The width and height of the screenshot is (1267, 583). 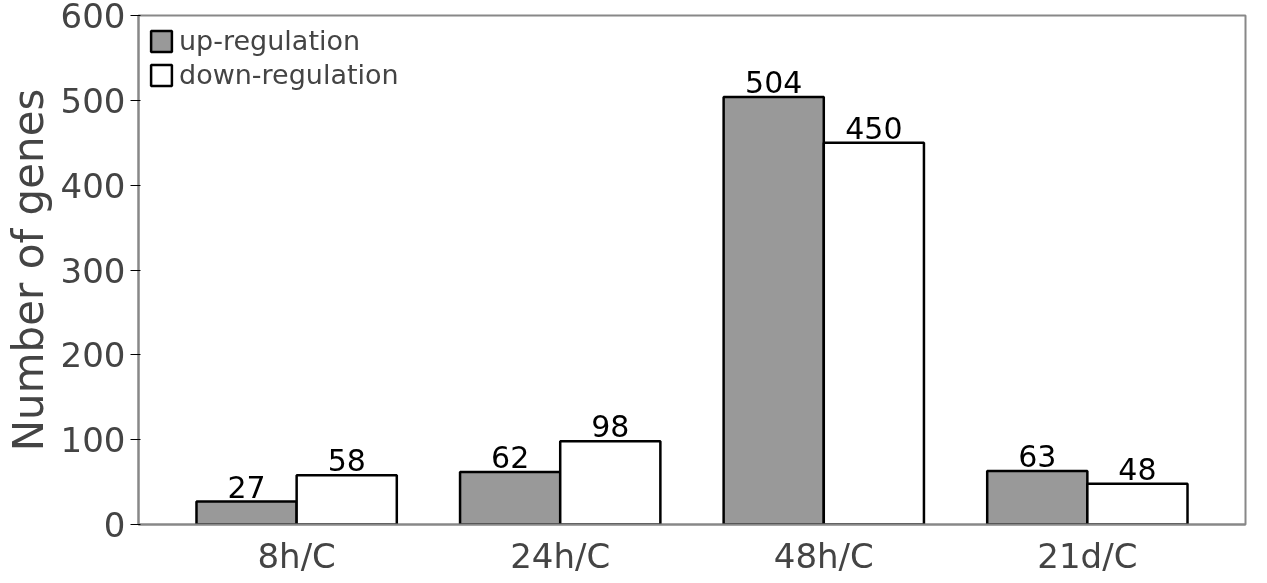 I want to click on data-label: 504, so click(x=774, y=82).